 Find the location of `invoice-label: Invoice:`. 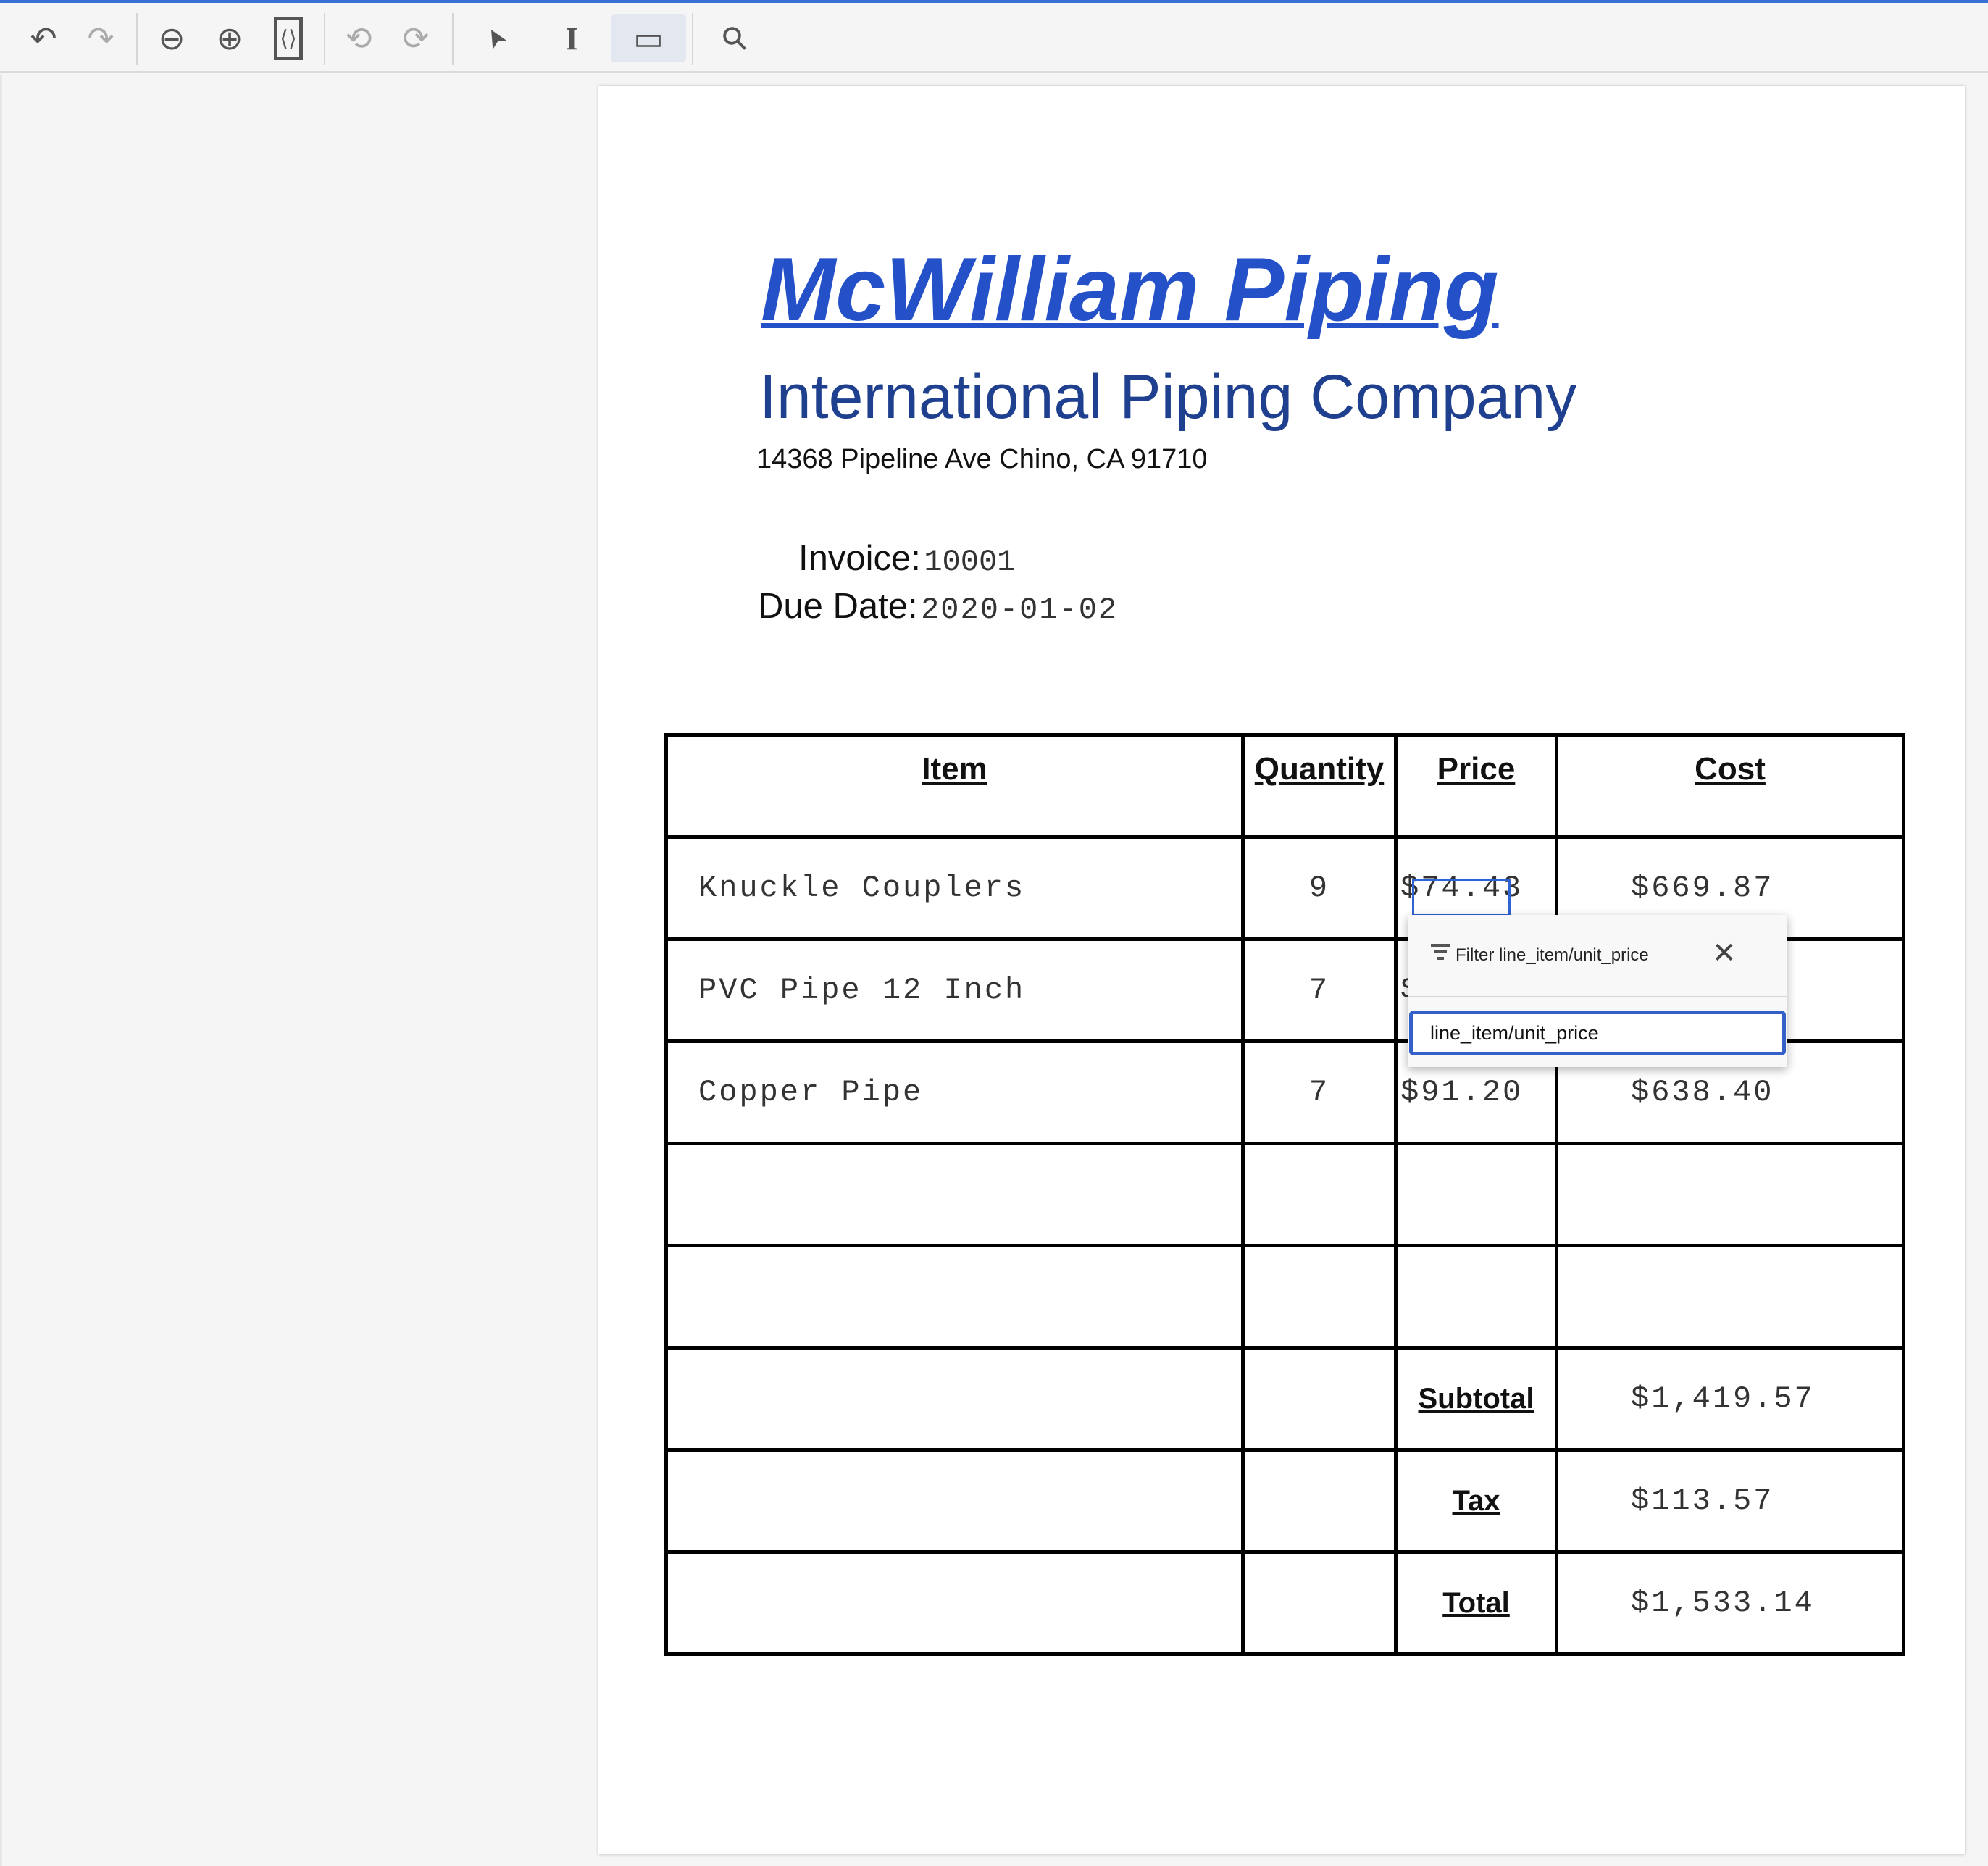

invoice-label: Invoice: is located at coordinates (859, 558).